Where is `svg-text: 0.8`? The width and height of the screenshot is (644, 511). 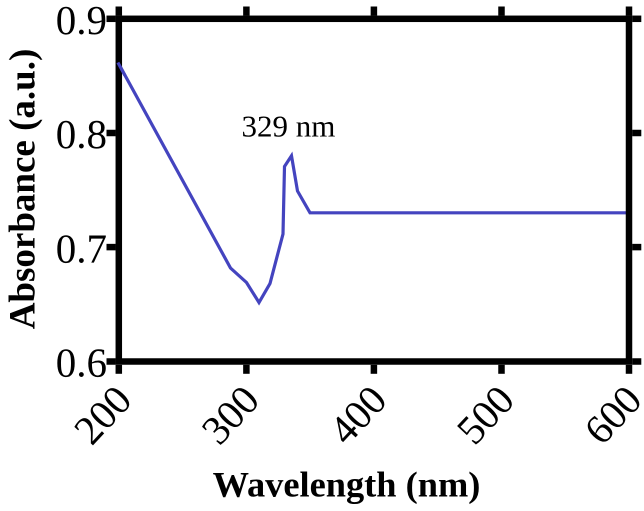
svg-text: 0.8 is located at coordinates (81, 134).